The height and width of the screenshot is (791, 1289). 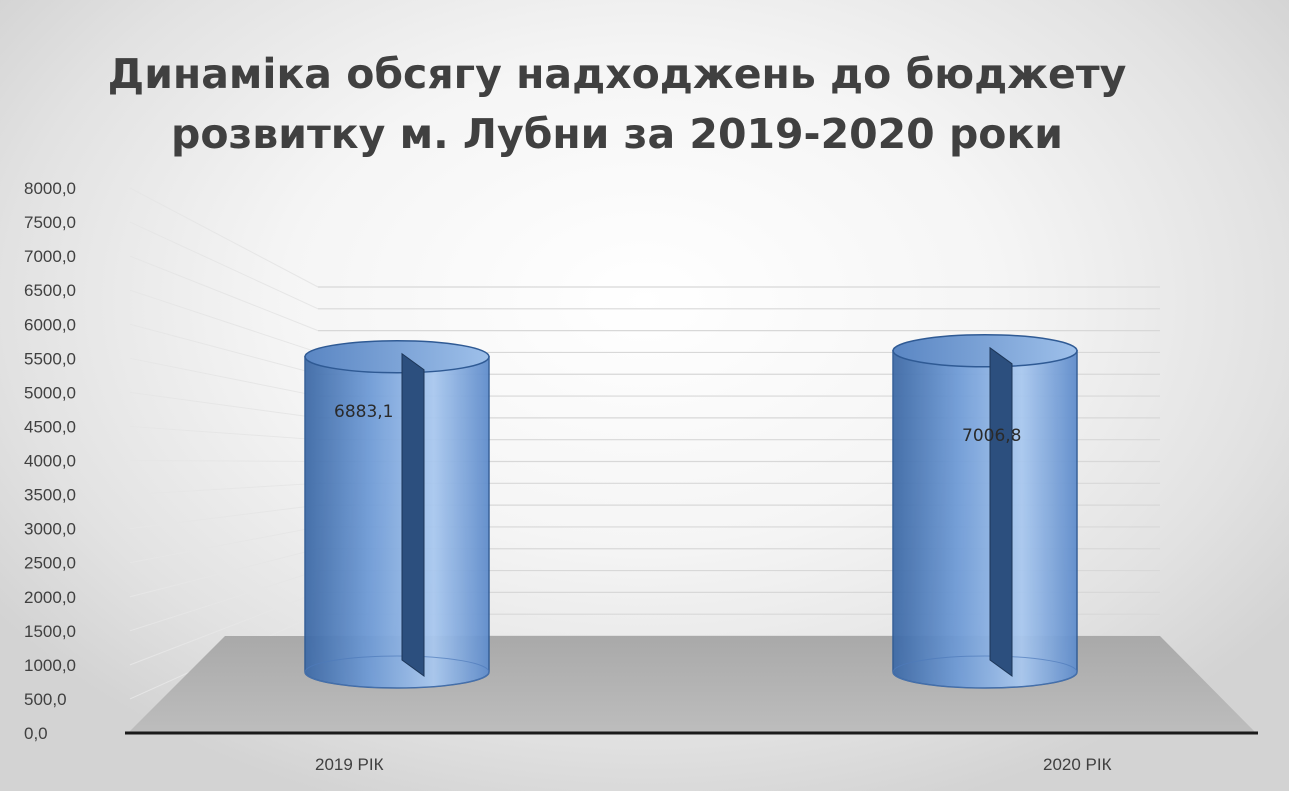 I want to click on y-tick-label: 7500,0, so click(x=50, y=222).